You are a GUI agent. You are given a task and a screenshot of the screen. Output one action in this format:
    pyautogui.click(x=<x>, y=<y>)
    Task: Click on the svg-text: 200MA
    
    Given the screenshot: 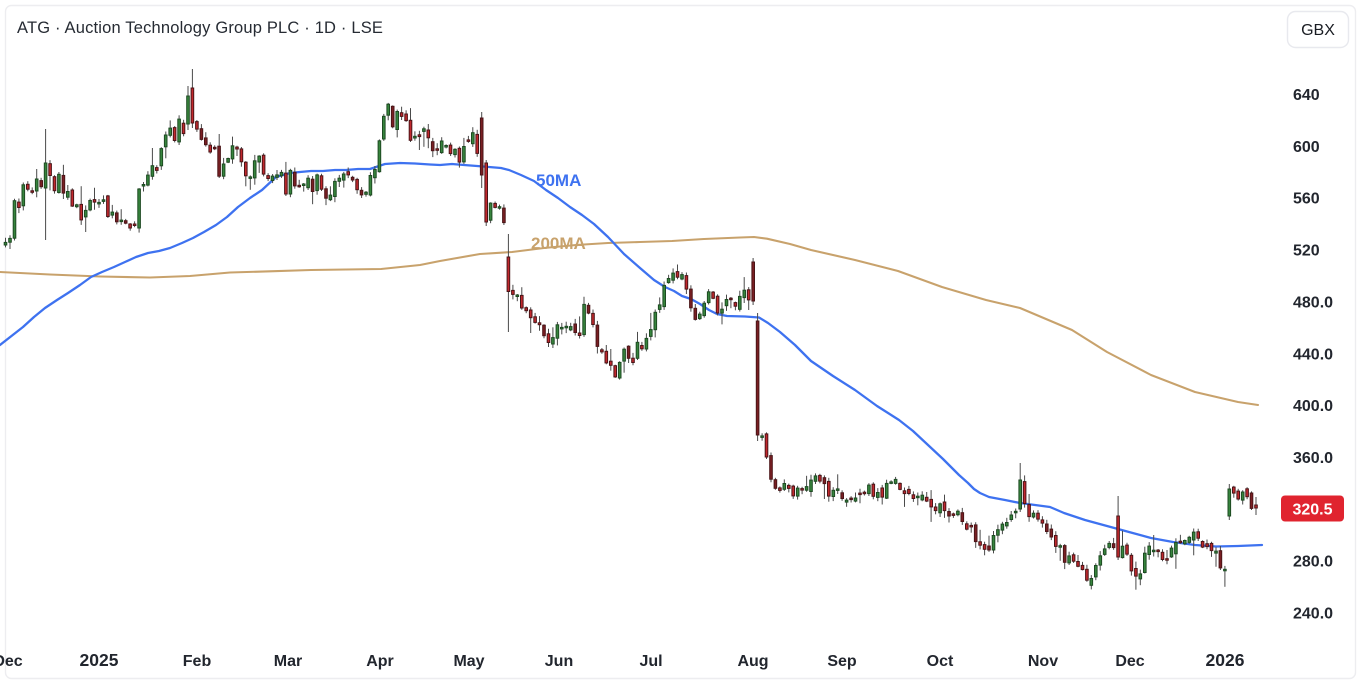 What is the action you would take?
    pyautogui.click(x=558, y=243)
    